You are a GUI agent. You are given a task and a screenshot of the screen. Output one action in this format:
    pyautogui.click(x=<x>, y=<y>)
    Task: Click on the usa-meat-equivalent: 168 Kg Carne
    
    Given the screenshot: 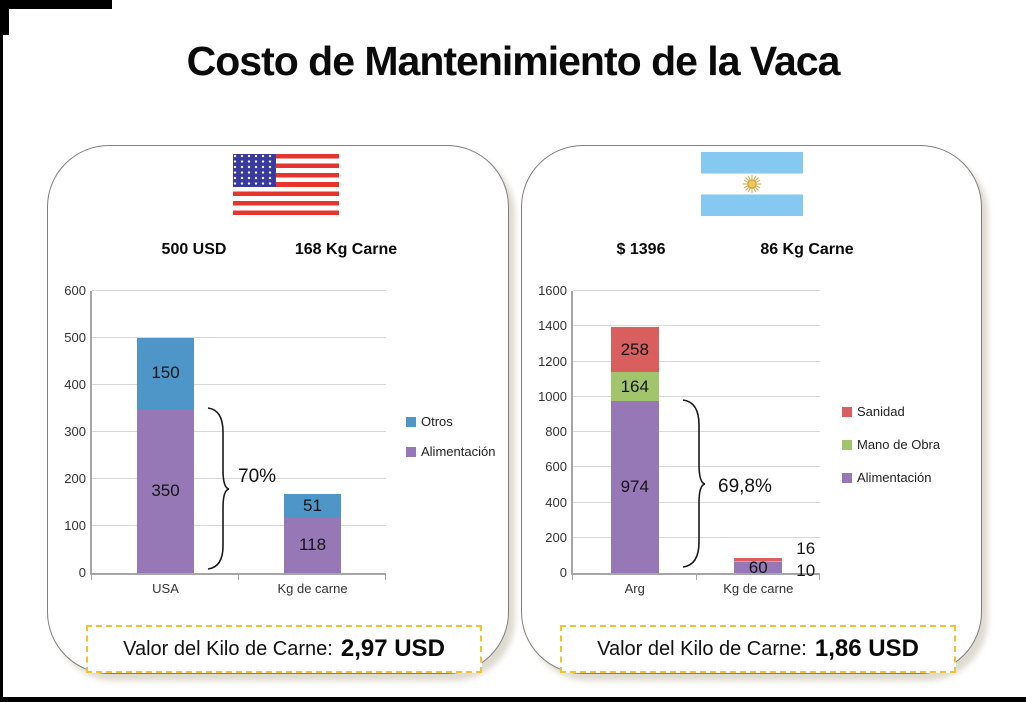 What is the action you would take?
    pyautogui.click(x=346, y=249)
    